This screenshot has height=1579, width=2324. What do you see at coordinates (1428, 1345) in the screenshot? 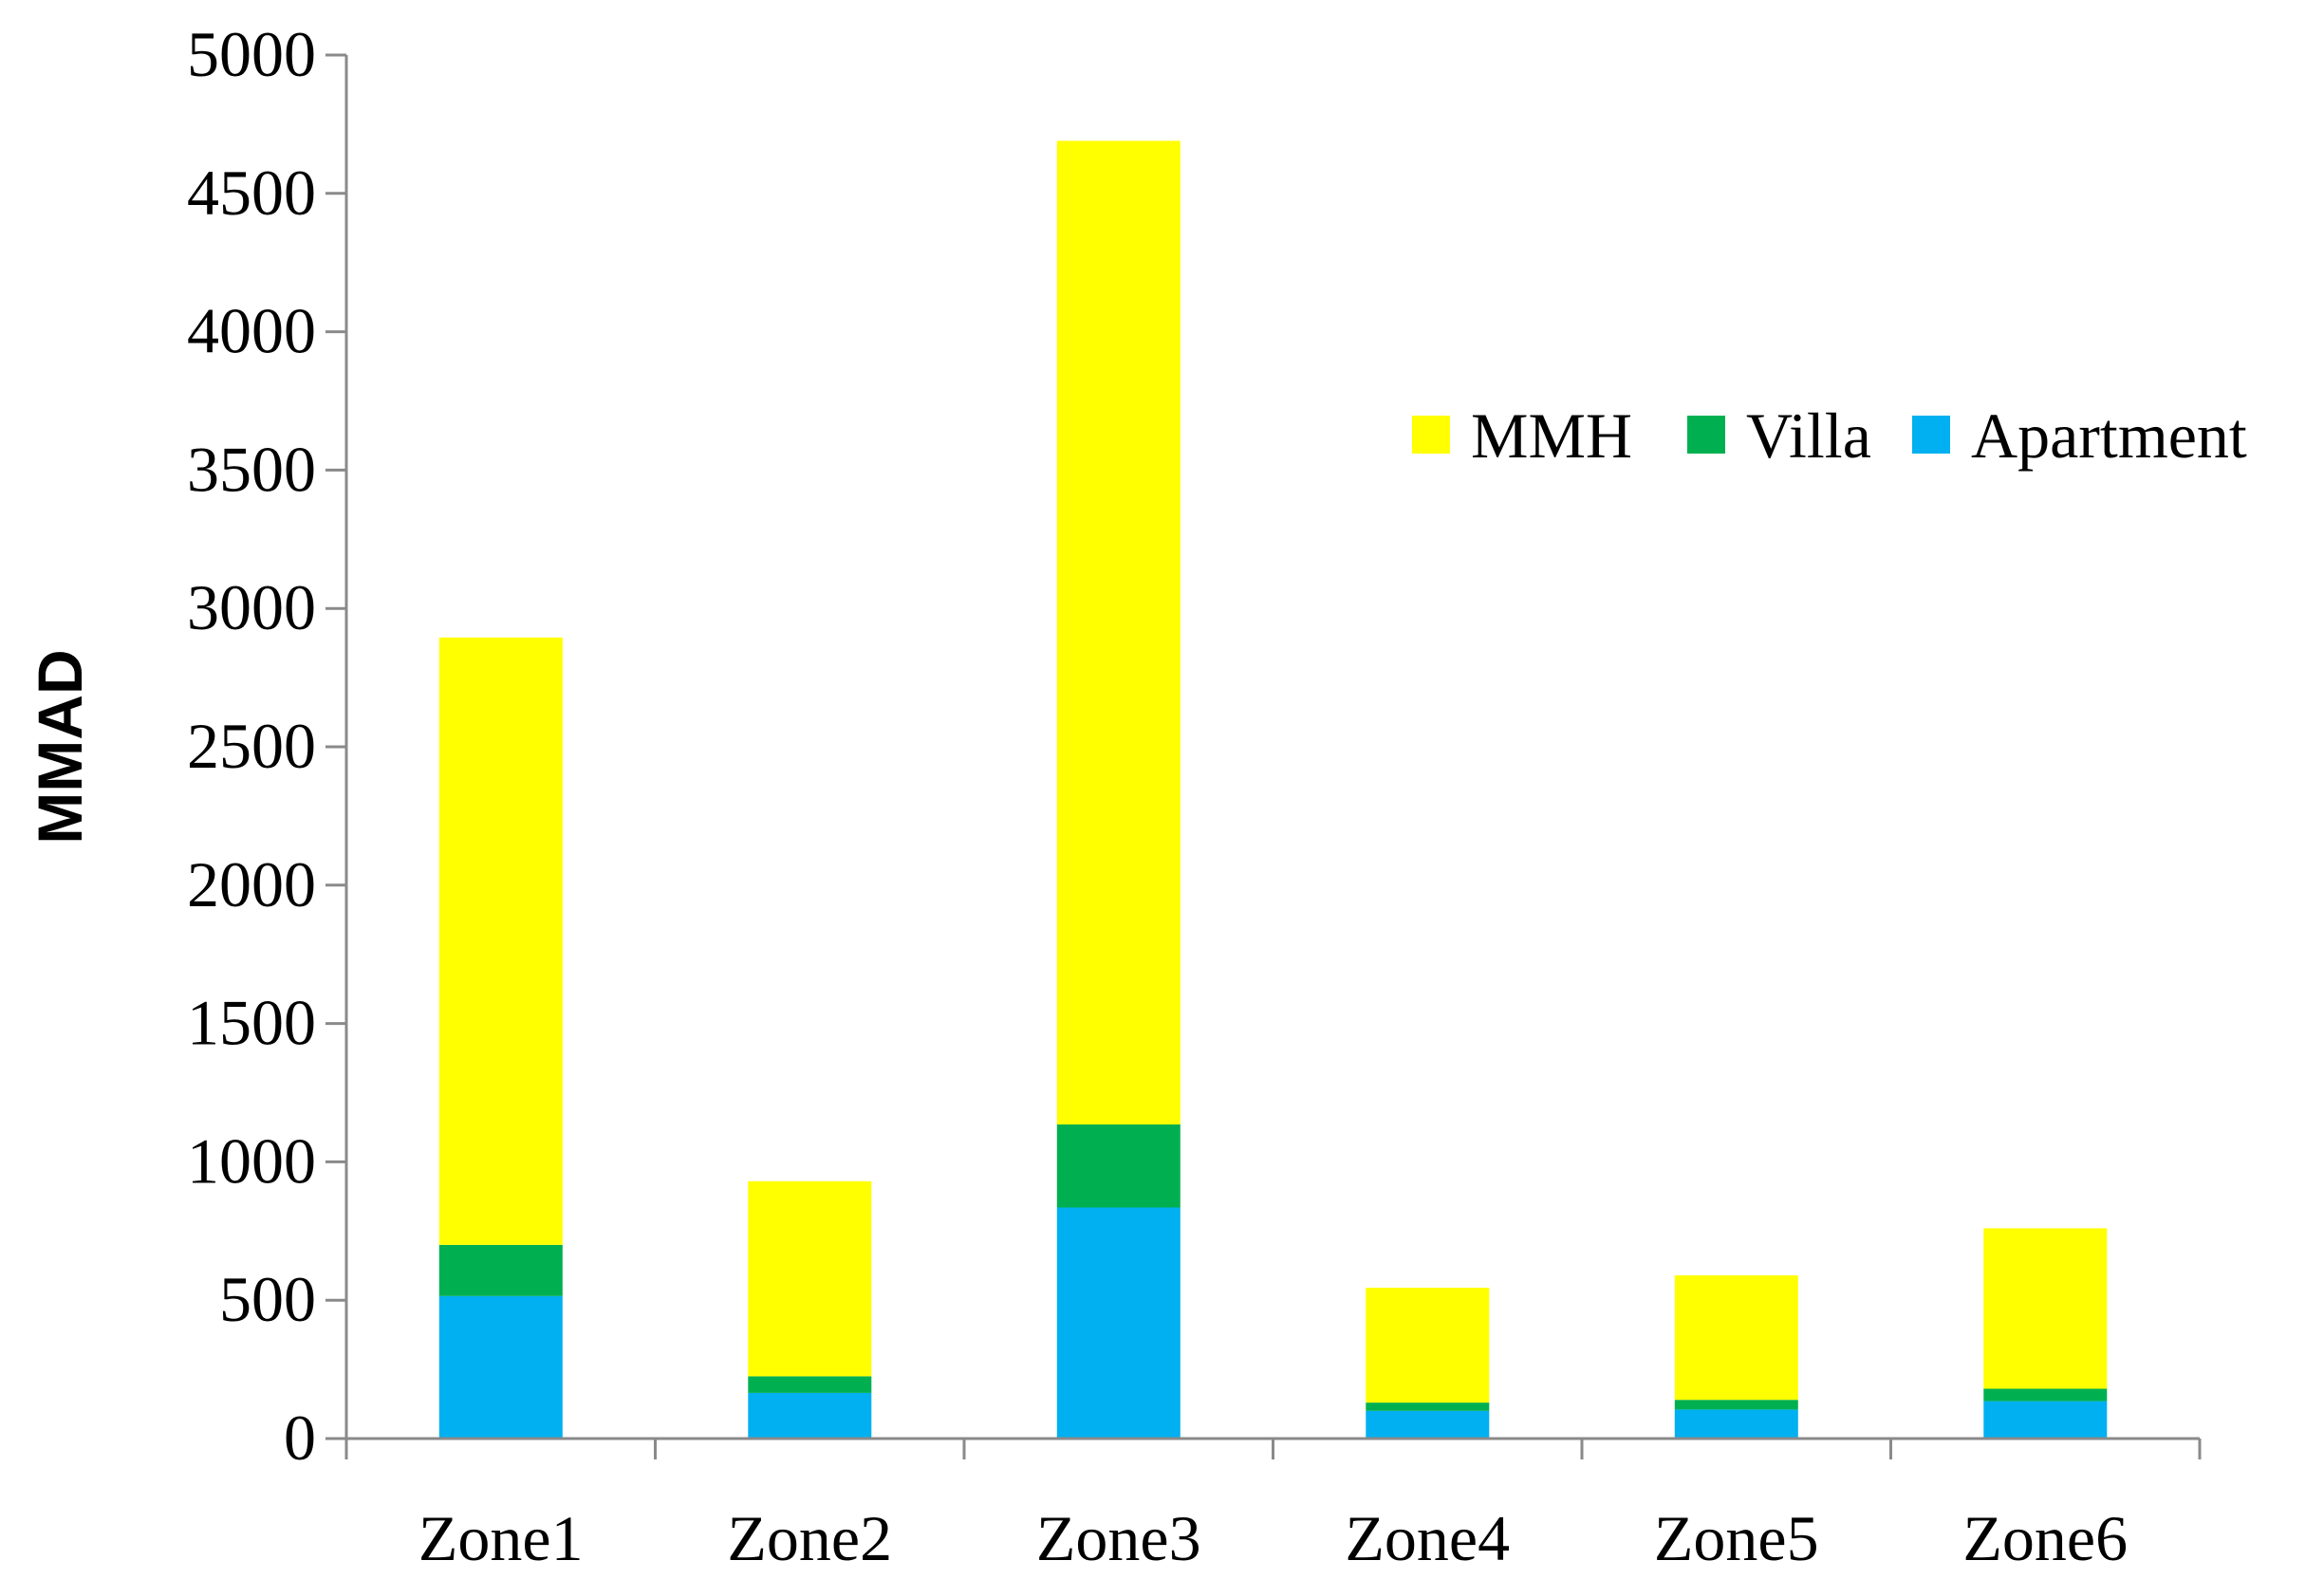
I see `bar-mmh-zone4` at bounding box center [1428, 1345].